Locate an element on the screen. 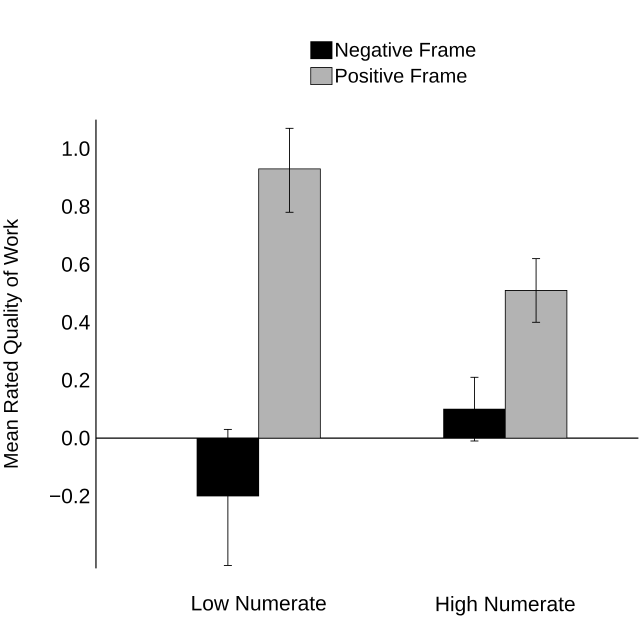 This screenshot has width=639, height=619. y-tick-label: 0.6 is located at coordinates (76, 264).